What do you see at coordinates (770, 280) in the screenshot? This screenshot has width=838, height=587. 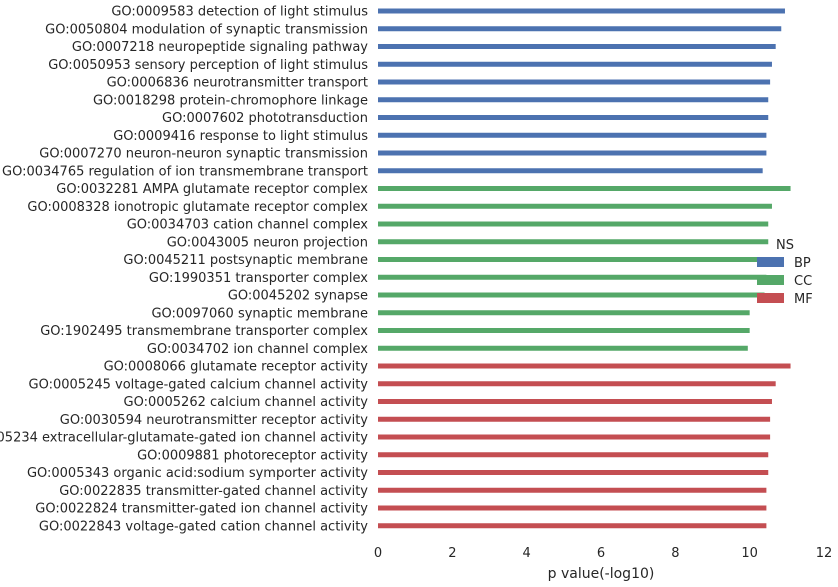 I see `legend-swatch-cc` at bounding box center [770, 280].